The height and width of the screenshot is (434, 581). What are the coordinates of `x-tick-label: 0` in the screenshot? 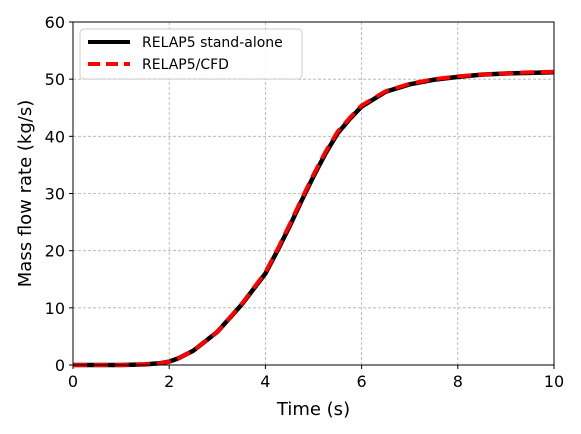 It's located at (73, 381).